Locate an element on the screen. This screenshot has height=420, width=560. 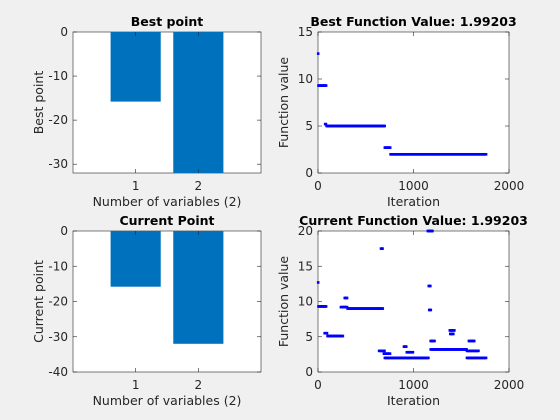
chart-3-xtick-label: 1 is located at coordinates (136, 385).